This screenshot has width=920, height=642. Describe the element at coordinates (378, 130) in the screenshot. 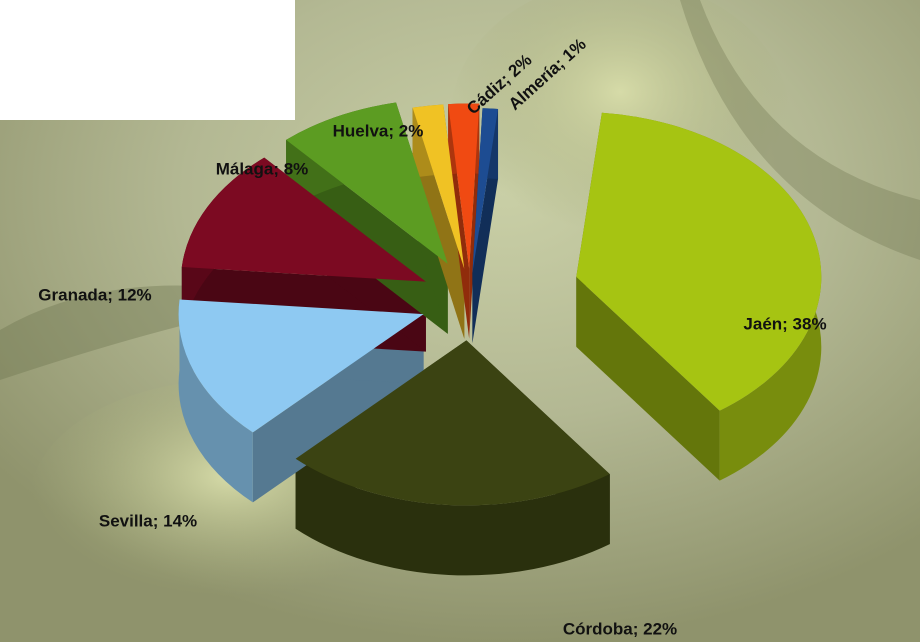

I see `data-label: Huelva; 2%` at that location.